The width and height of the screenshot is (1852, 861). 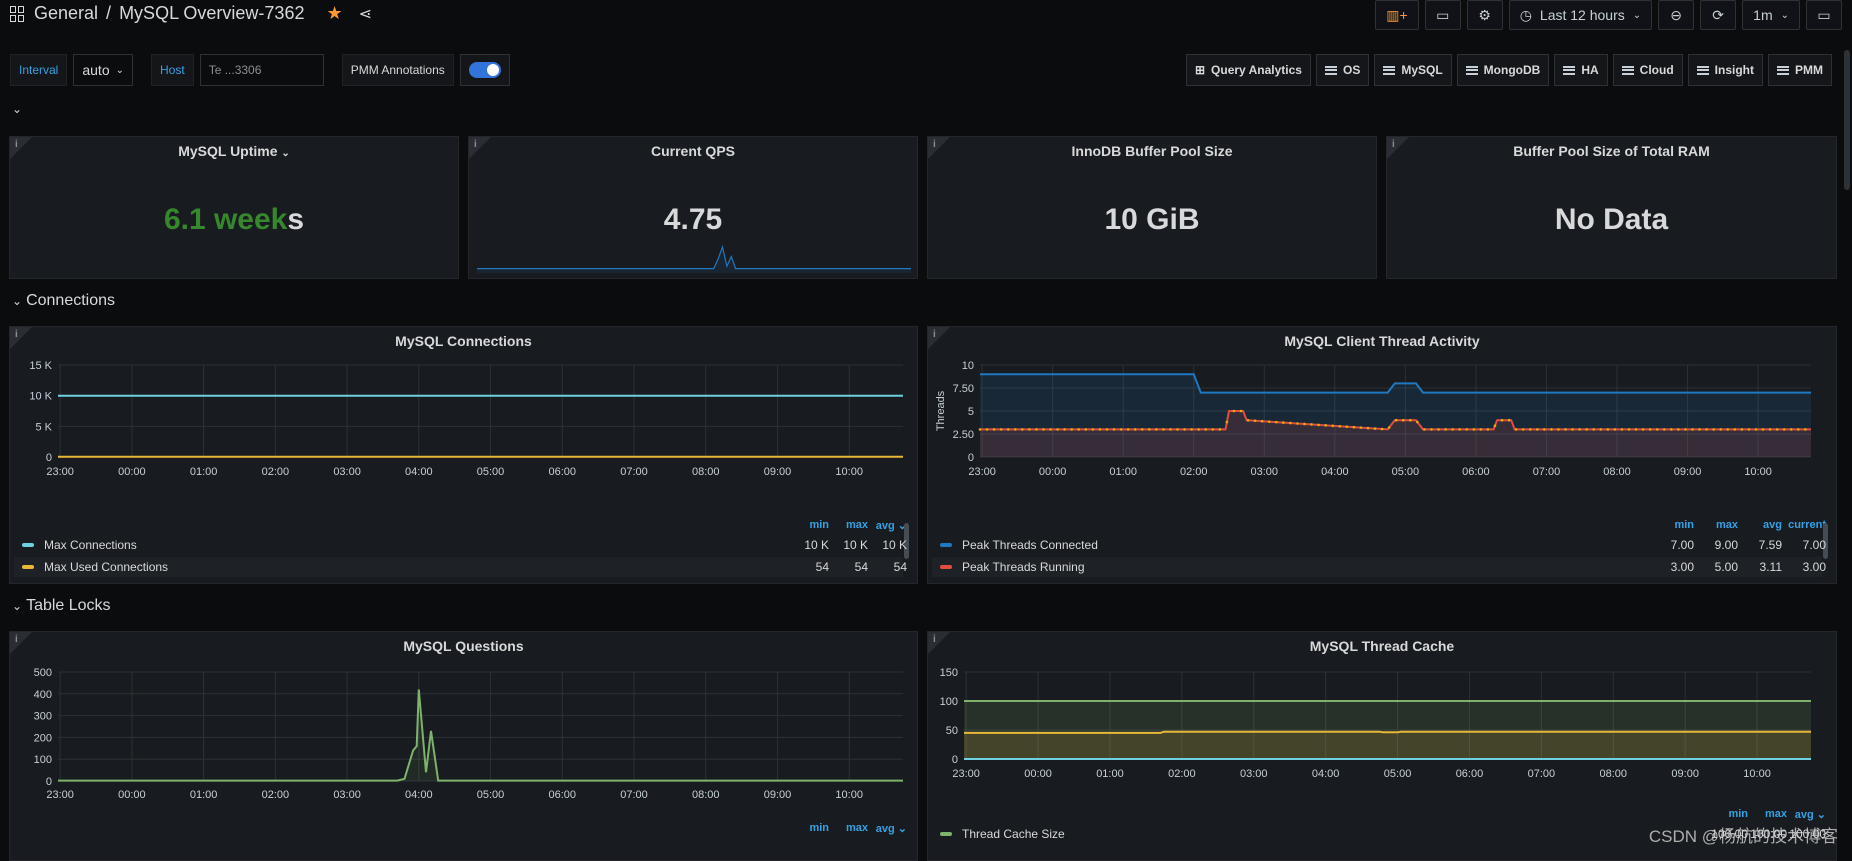 What do you see at coordinates (1676, 15) in the screenshot?
I see `zoom-out-button: ⊖` at bounding box center [1676, 15].